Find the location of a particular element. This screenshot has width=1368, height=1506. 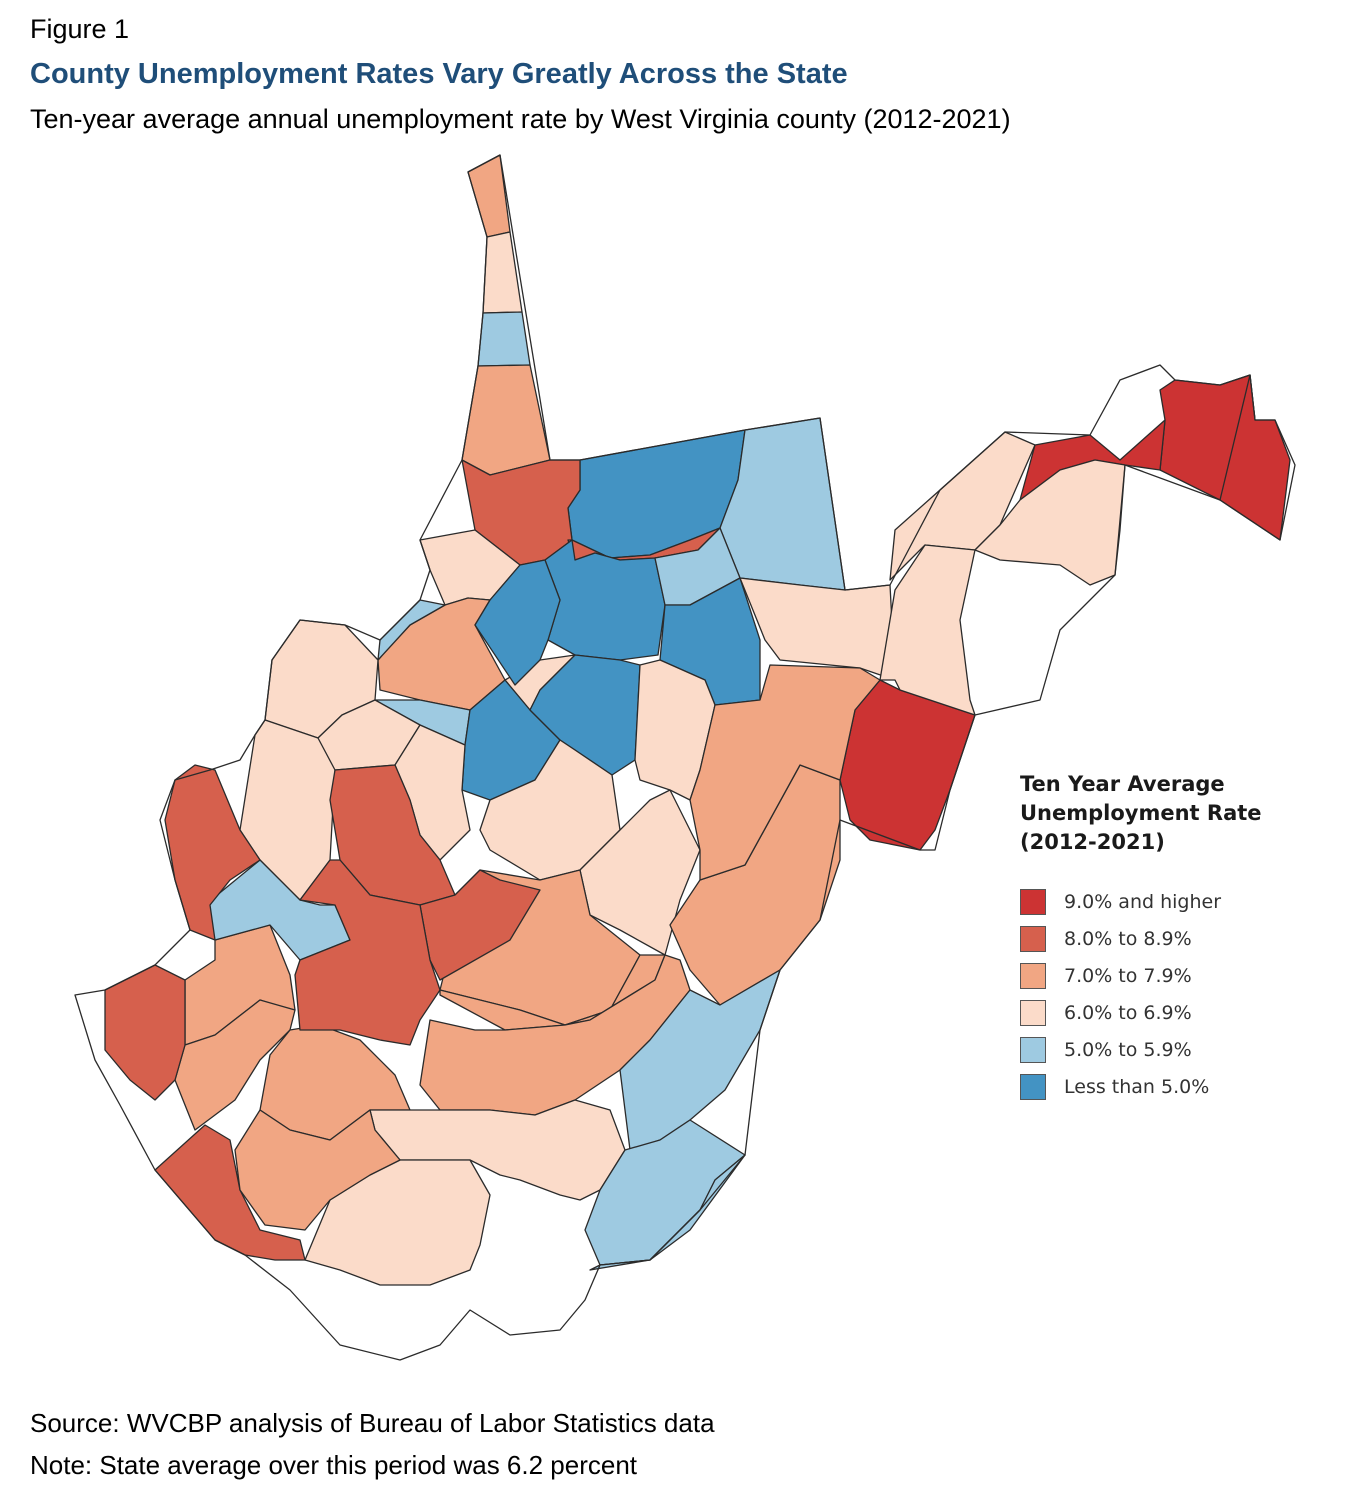

county-tucker is located at coordinates (817, 629).